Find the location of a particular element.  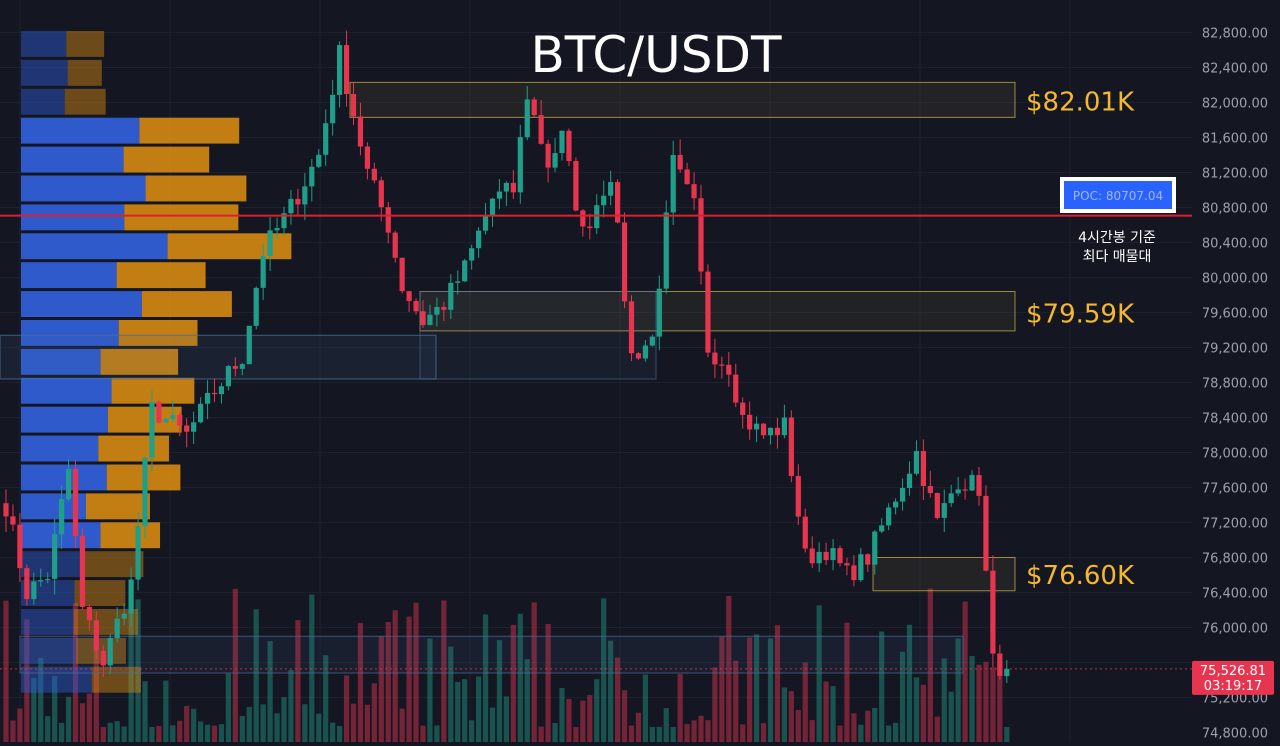

price-tick-label: 82,000.00 is located at coordinates (1235, 104).